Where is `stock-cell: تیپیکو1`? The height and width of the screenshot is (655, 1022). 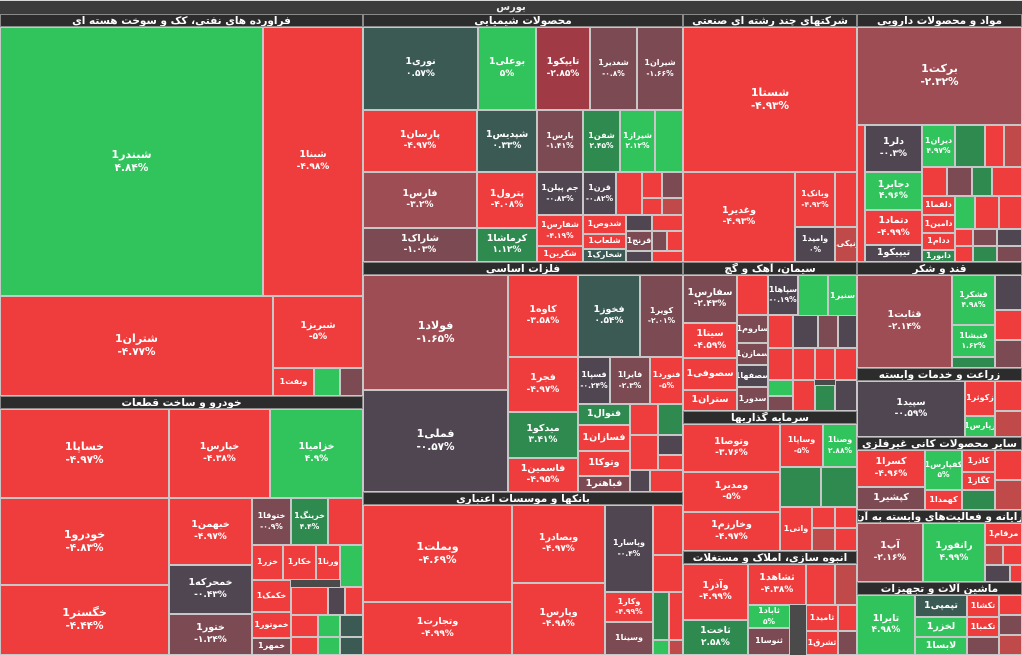 stock-cell: تیپیکو1 is located at coordinates (893, 253).